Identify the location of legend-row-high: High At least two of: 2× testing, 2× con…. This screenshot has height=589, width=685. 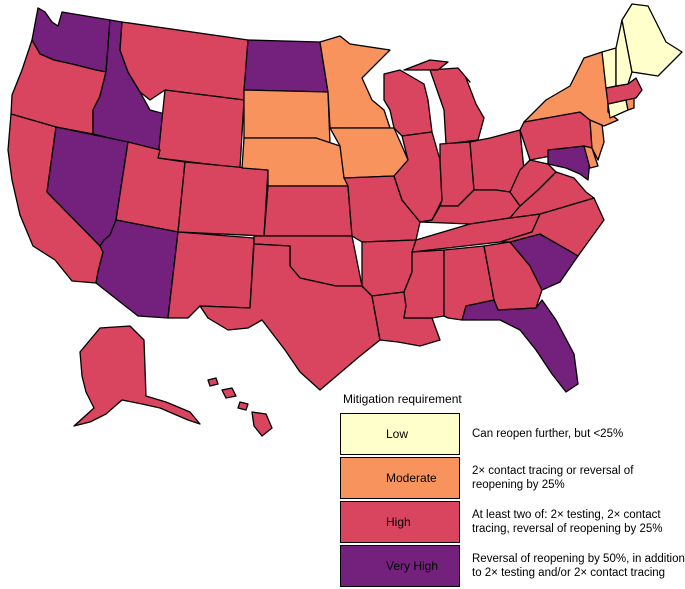
(512, 523).